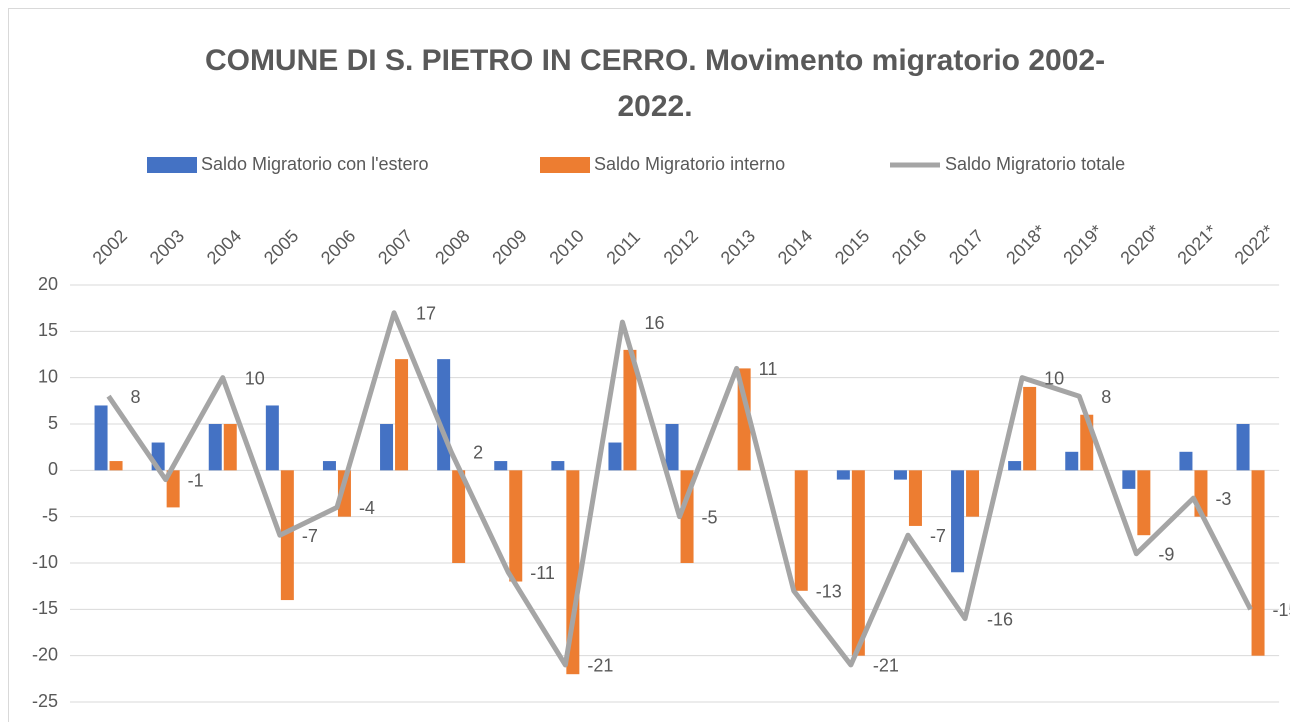 The image size is (1290, 722). I want to click on x-tick-label: 2018*, so click(1025, 244).